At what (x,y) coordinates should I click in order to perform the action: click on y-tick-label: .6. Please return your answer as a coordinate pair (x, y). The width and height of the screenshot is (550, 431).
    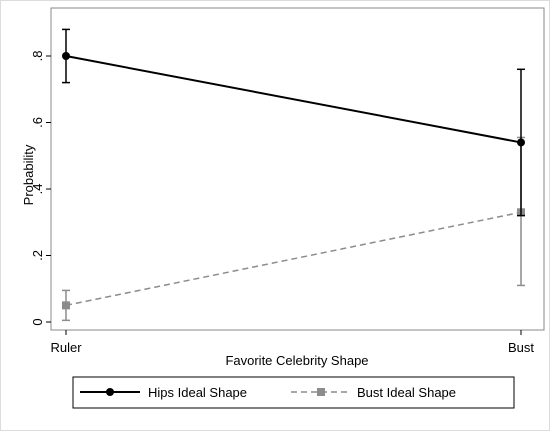
    Looking at the image, I should click on (37, 122).